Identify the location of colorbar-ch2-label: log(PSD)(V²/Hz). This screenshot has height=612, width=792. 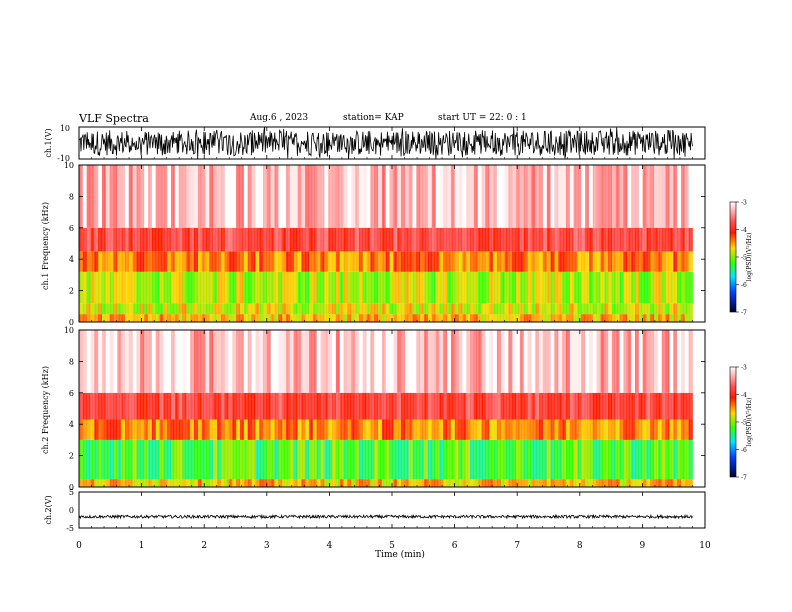
(749, 422).